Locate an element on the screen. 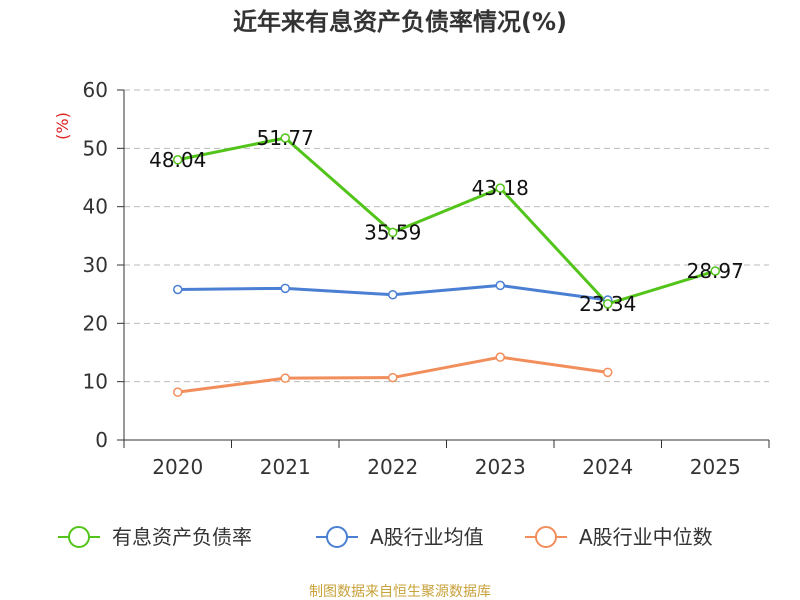 The height and width of the screenshot is (600, 800). data-label: 43.18 is located at coordinates (500, 188).